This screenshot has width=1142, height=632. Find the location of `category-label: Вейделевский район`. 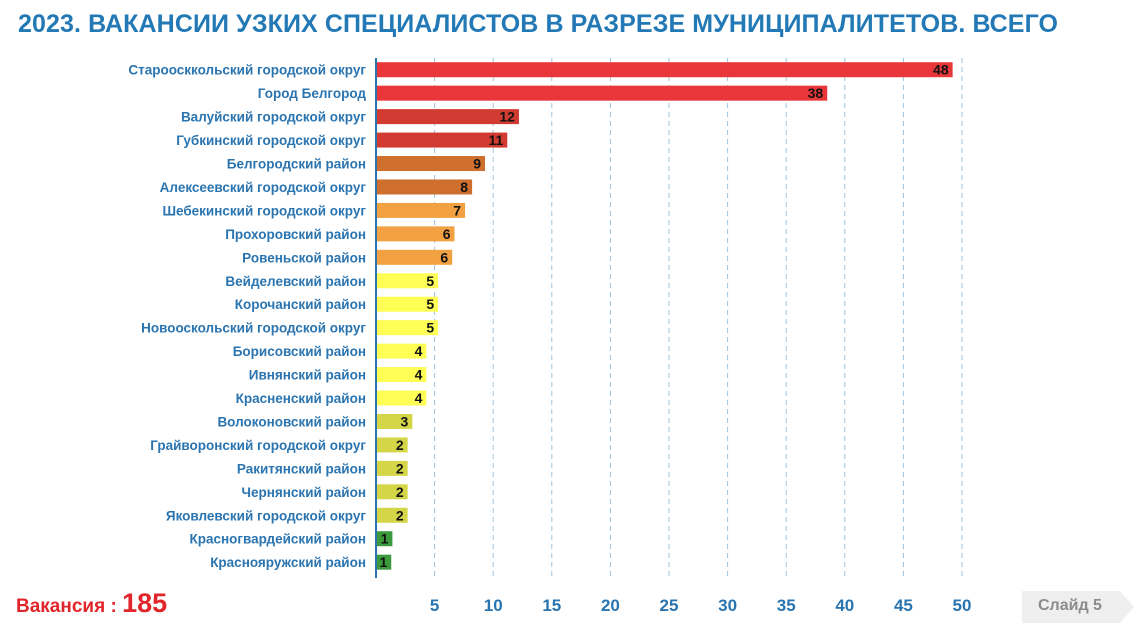

category-label: Вейделевский район is located at coordinates (295, 281).